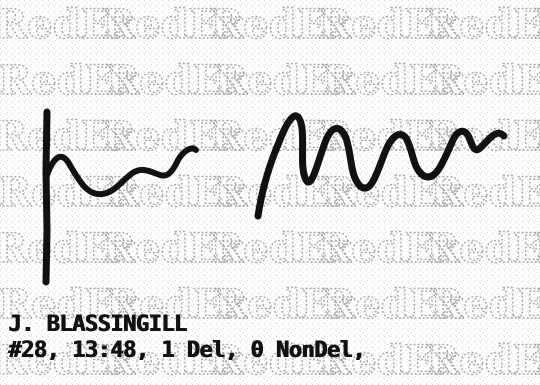 Image resolution: width=540 pixels, height=385 pixels. I want to click on signer-name: J. BLASSINGILL, so click(97, 324).